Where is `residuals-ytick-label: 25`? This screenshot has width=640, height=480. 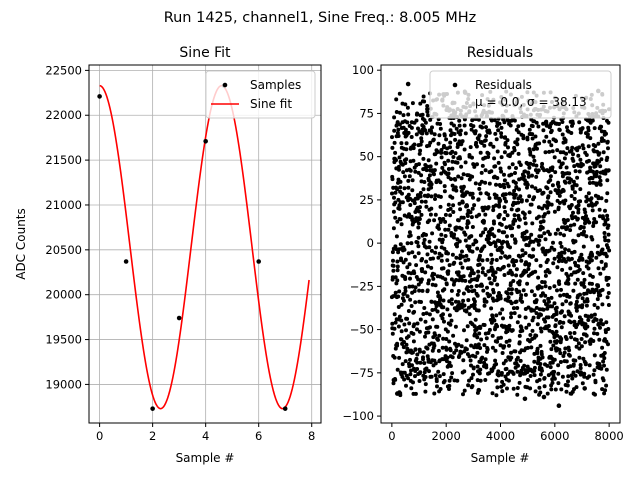
residuals-ytick-label: 25 is located at coordinates (366, 200).